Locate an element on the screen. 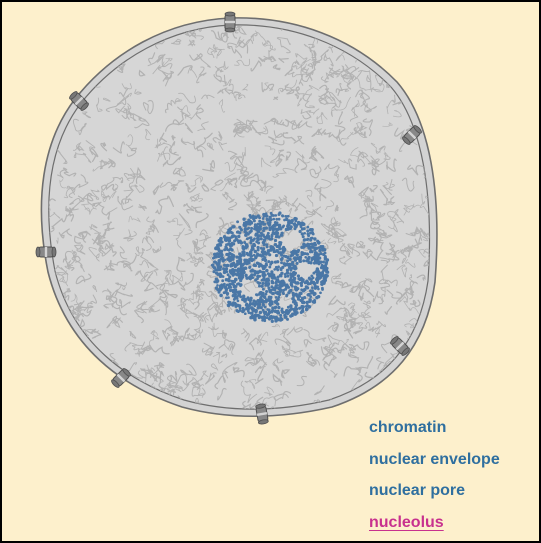 This screenshot has height=543, width=541. legend-item-nuclear-pore: nuclear pore is located at coordinates (417, 490).